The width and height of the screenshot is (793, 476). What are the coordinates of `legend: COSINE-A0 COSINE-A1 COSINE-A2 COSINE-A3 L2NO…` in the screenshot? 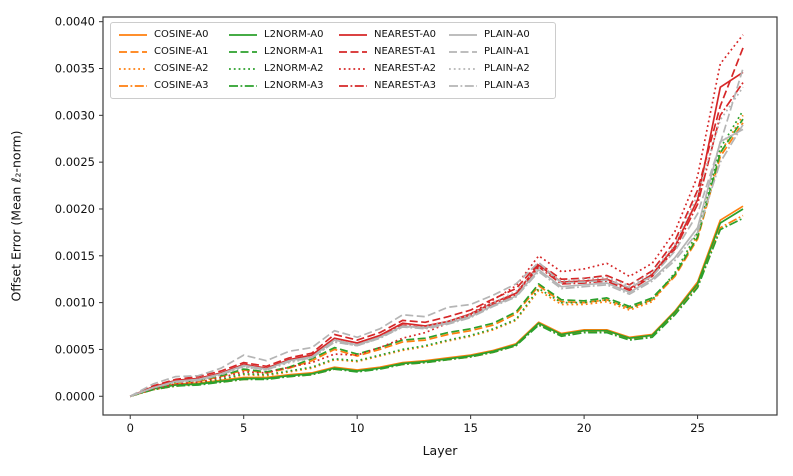 It's located at (333, 60).